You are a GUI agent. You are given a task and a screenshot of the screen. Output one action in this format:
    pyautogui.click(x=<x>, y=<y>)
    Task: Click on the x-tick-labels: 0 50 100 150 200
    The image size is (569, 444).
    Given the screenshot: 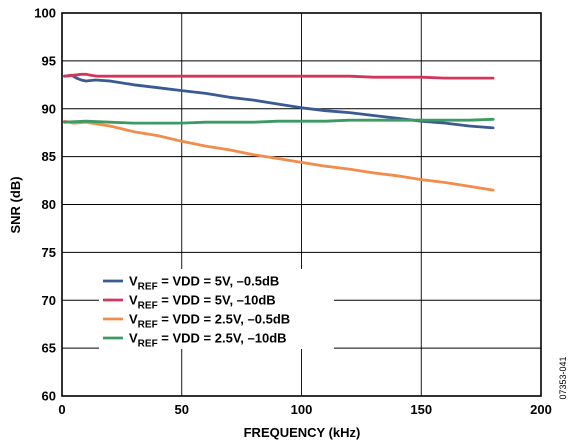 What is the action you would take?
    pyautogui.click(x=304, y=409)
    